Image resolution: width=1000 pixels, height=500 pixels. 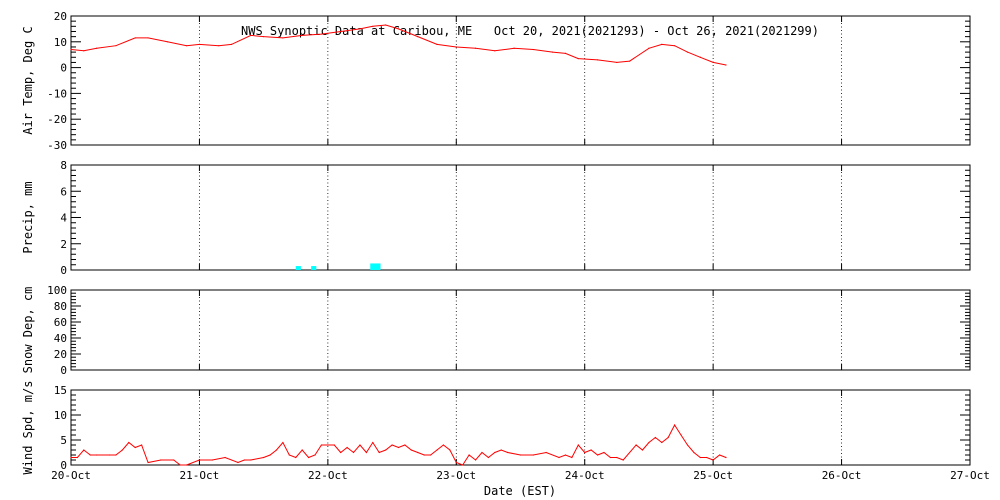 What do you see at coordinates (60, 415) in the screenshot?
I see `y-tick-label: 10` at bounding box center [60, 415].